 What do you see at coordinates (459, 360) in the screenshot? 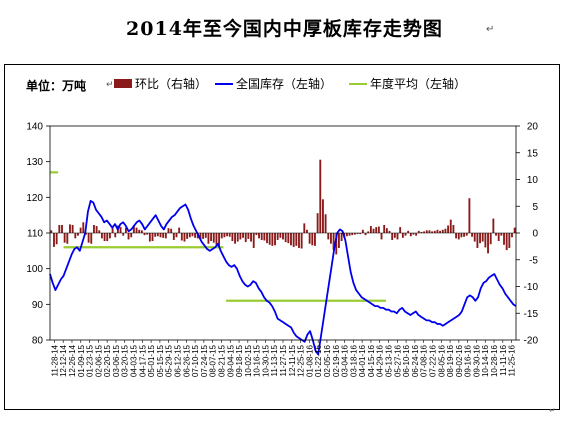
I see `x-tick-label: 09-02-16` at bounding box center [459, 360].